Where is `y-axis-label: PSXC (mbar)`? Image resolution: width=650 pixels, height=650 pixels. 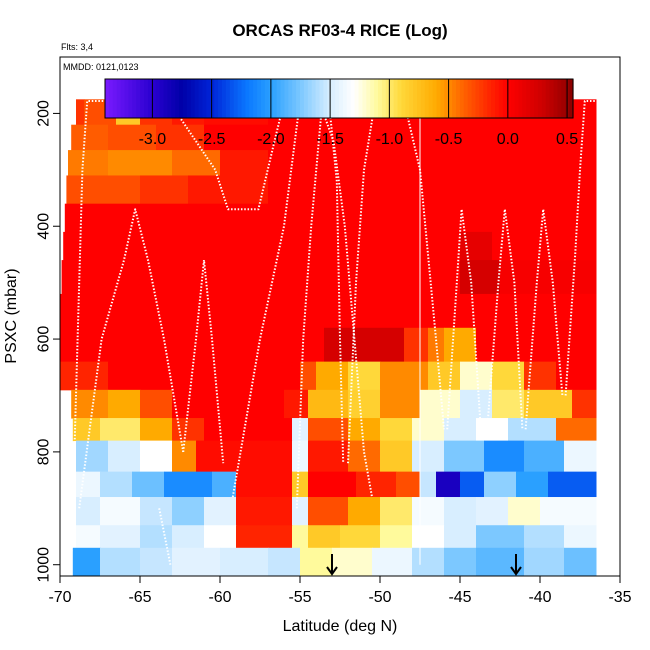 y-axis-label: PSXC (mbar) is located at coordinates (11, 315).